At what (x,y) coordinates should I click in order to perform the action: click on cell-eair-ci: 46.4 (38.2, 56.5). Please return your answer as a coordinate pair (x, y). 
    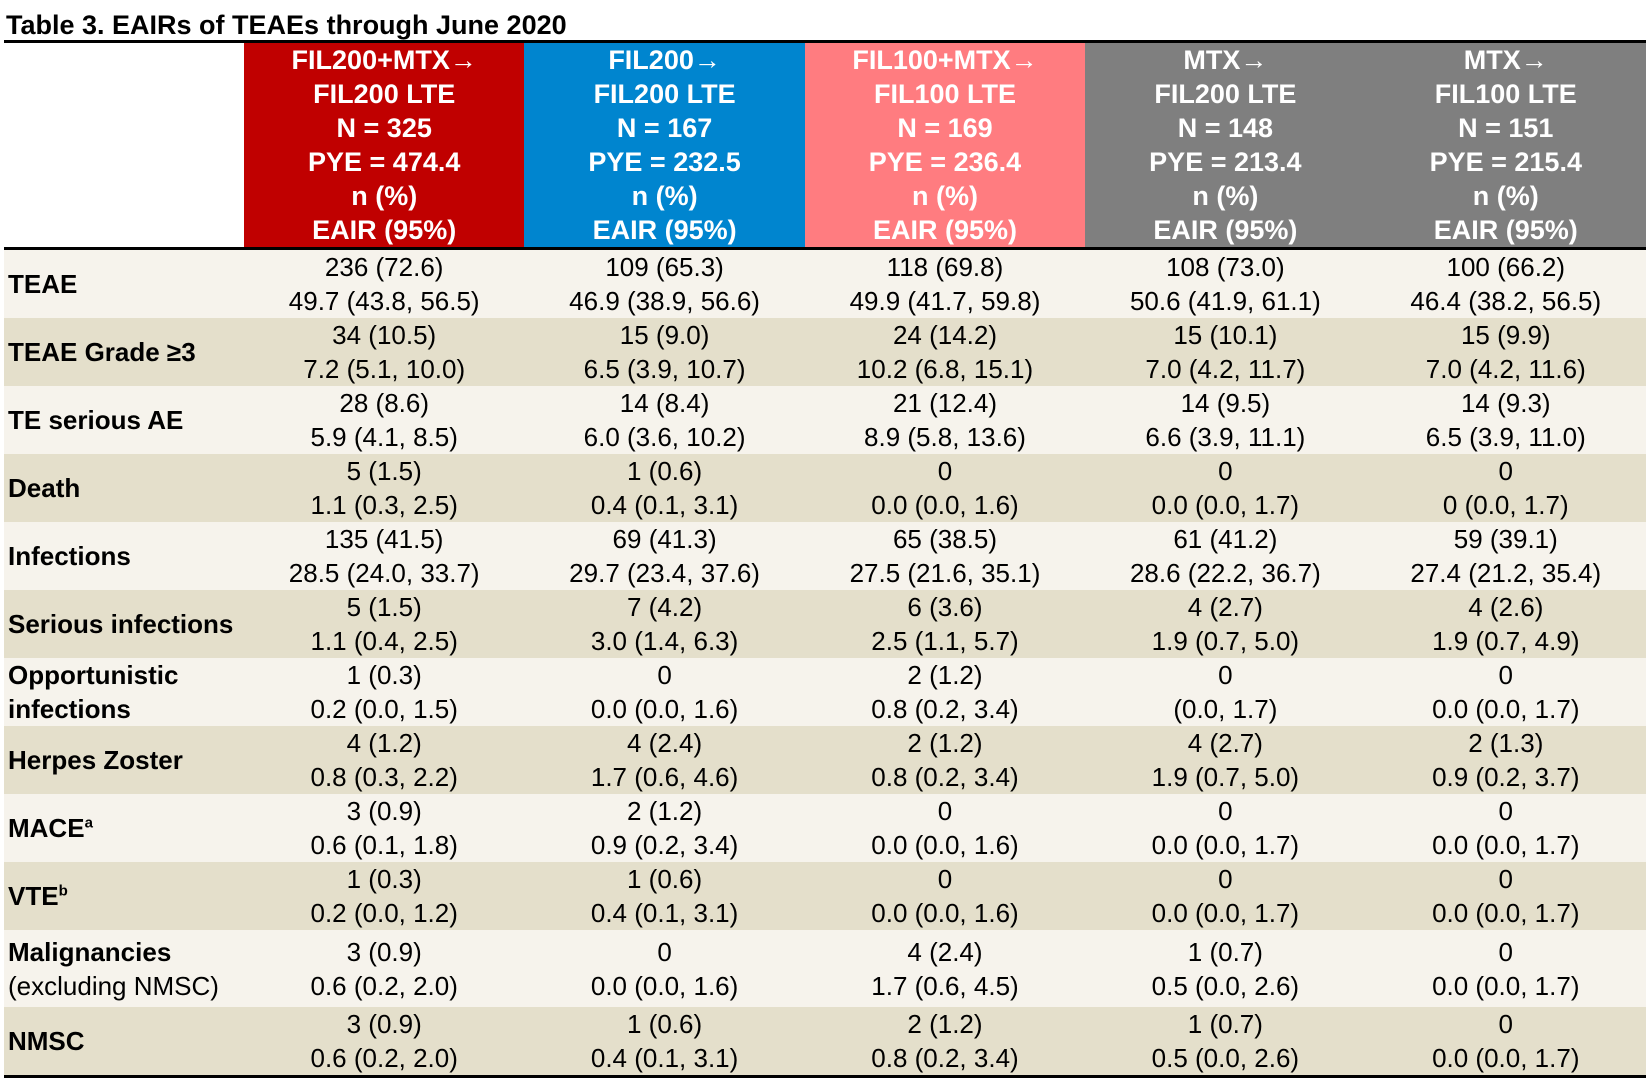
    Looking at the image, I should click on (1506, 301).